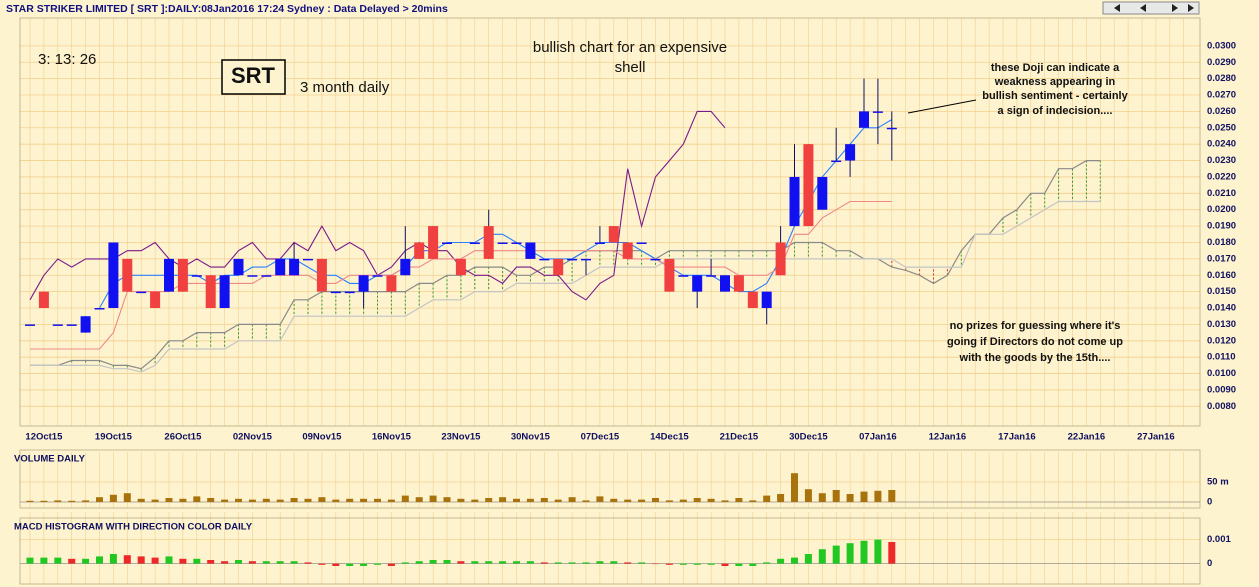  Describe the element at coordinates (1221, 242) in the screenshot. I see `y-tick-label: 0.0180` at that location.